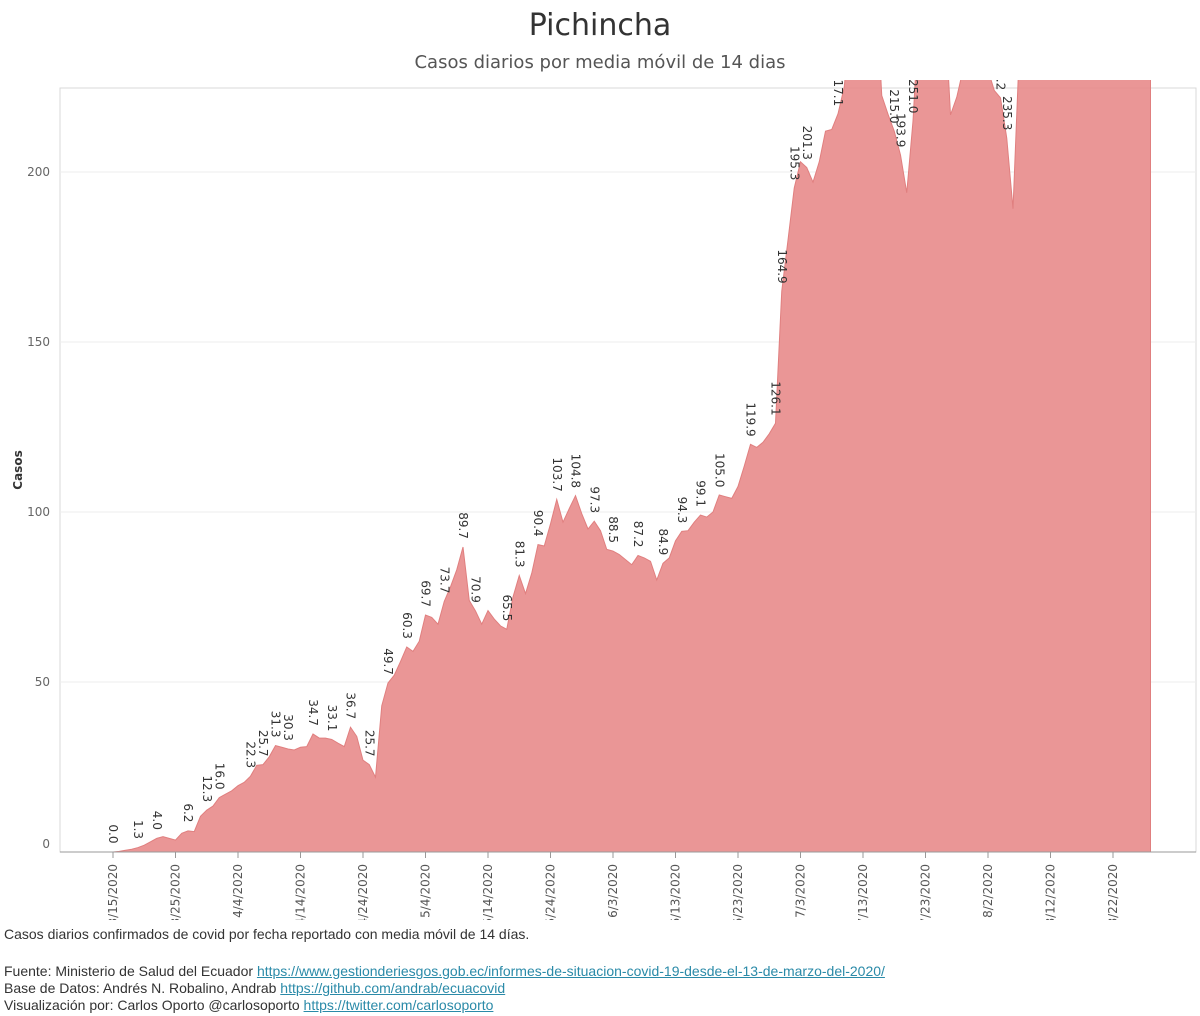 This screenshot has width=1200, height=1016. What do you see at coordinates (42, 682) in the screenshot?
I see `y-tick-label: 50` at bounding box center [42, 682].